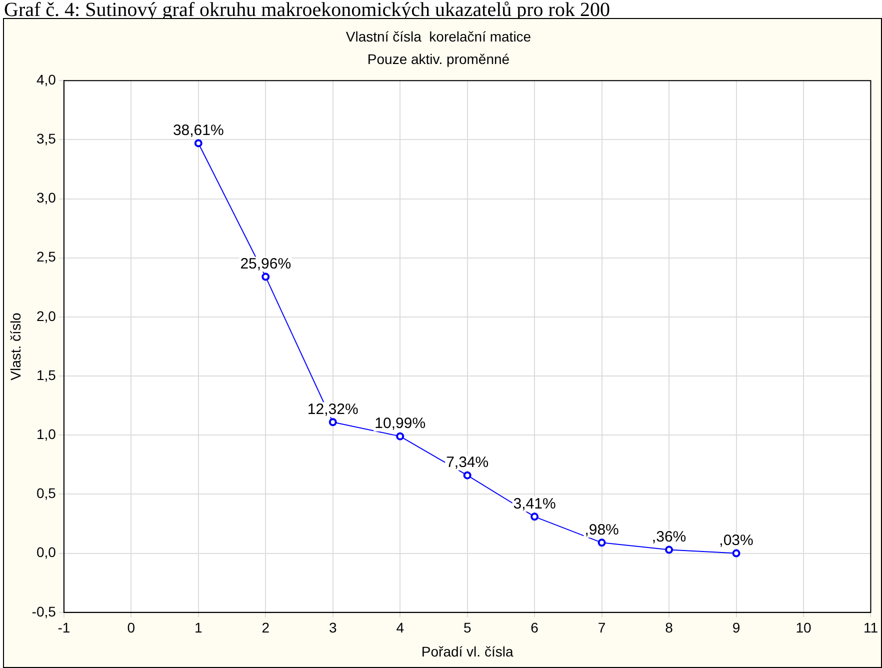 Image resolution: width=882 pixels, height=668 pixels. I want to click on annotation: ,98%, so click(601, 529).